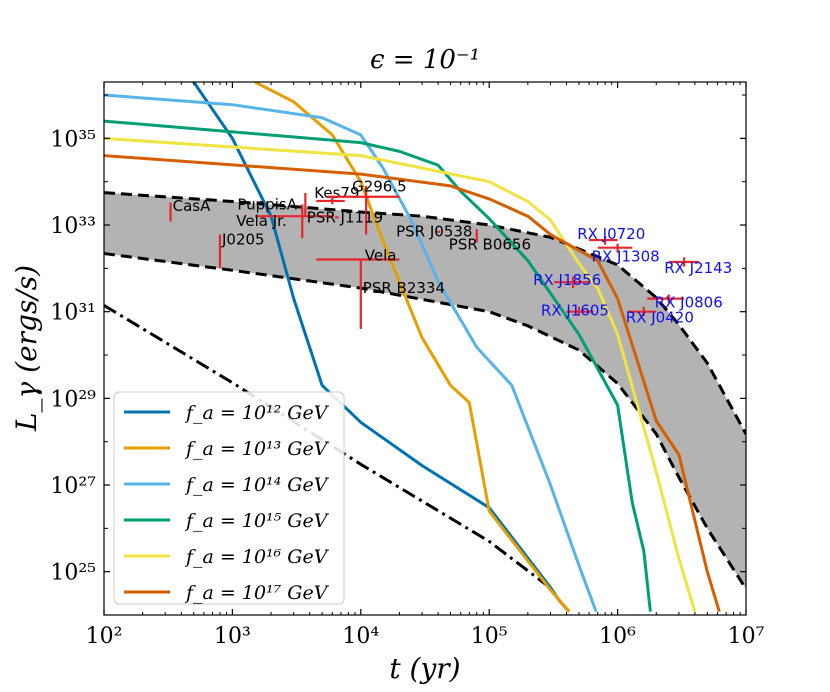 This screenshot has height=692, width=830. I want to click on pulsar-j0205: J0205, so click(241, 250).